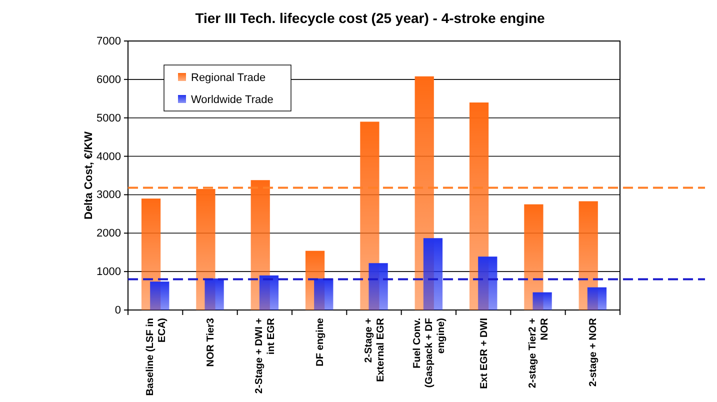 The height and width of the screenshot is (402, 717). I want to click on x-tick-label: 2-stage Tier2 + NOR, so click(539, 352).